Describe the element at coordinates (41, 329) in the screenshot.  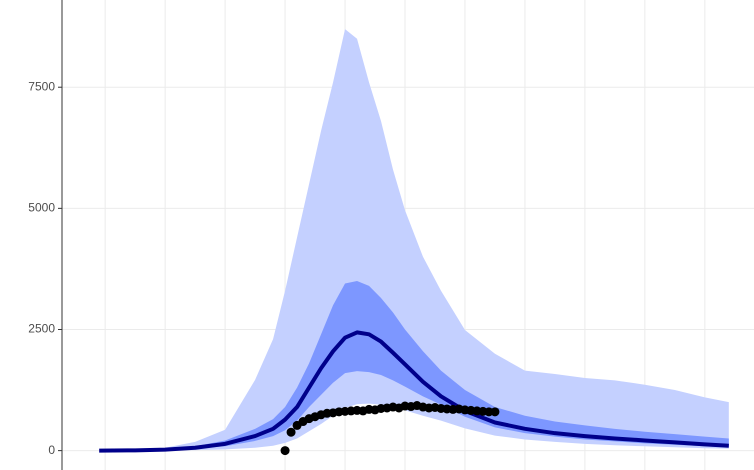
I see `y-tick-label: 2500` at that location.